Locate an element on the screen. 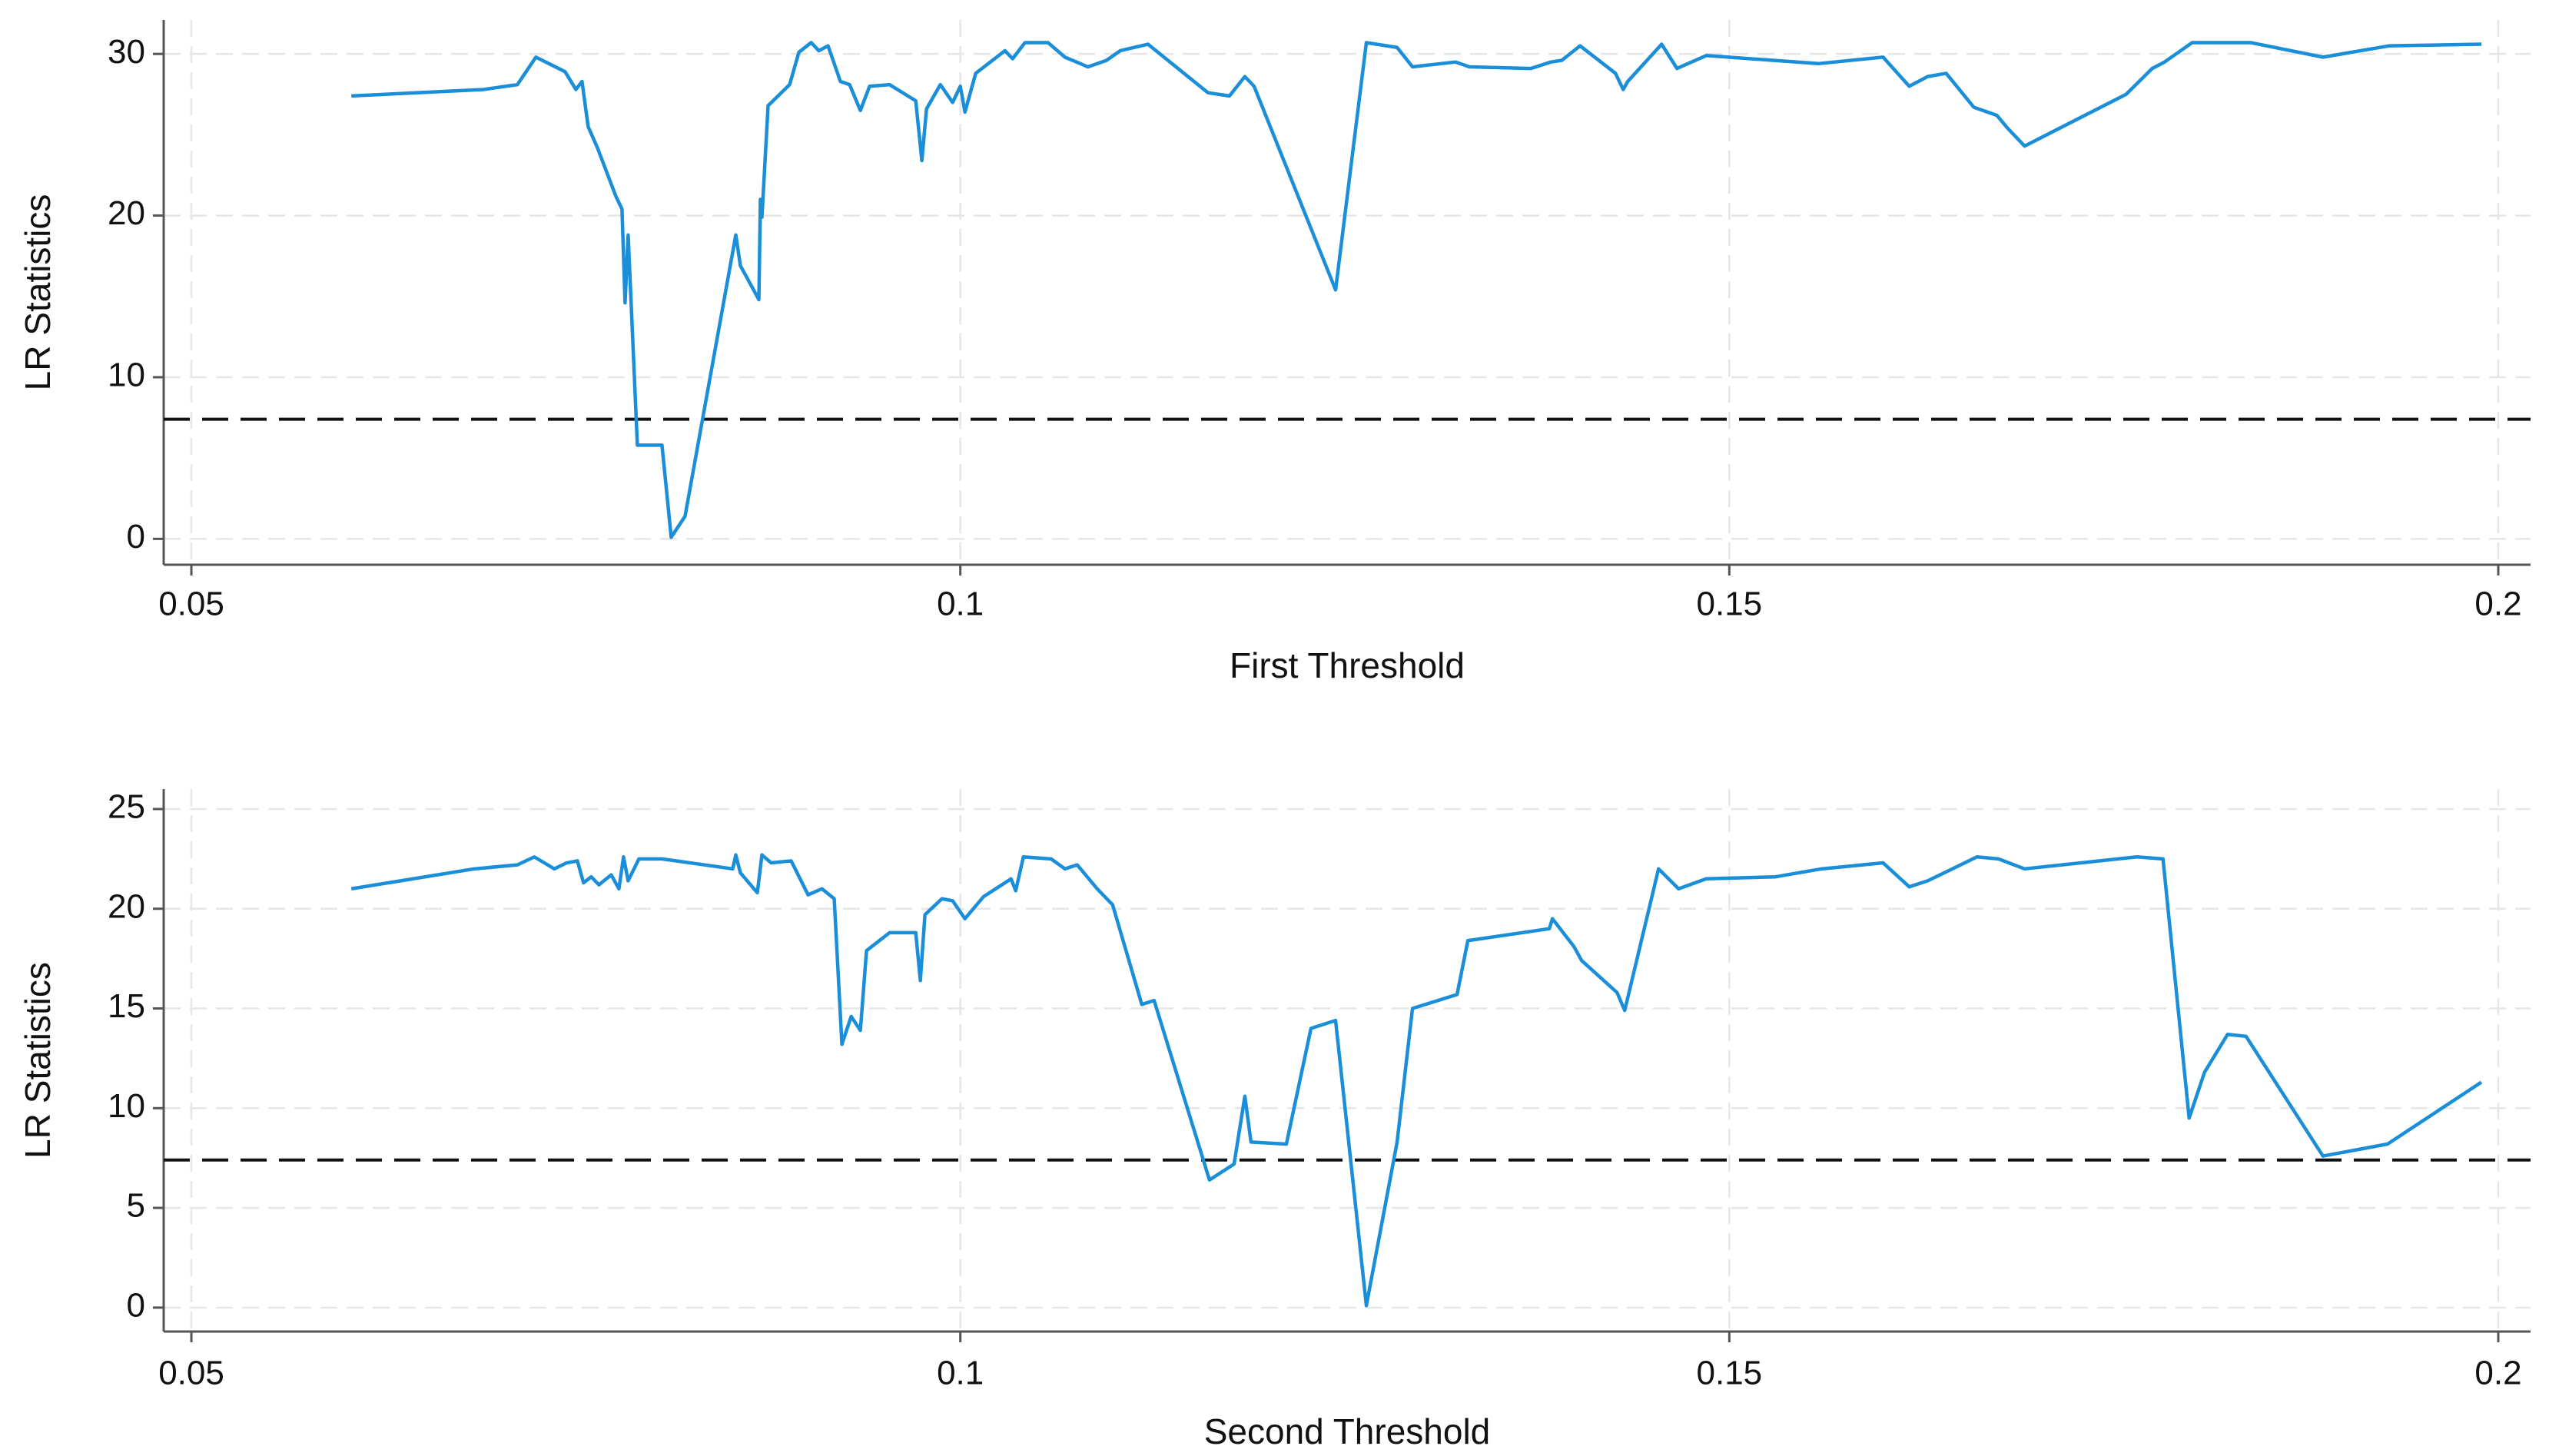 The height and width of the screenshot is (1456, 2549). y-tick-label: 15 is located at coordinates (126, 1006).